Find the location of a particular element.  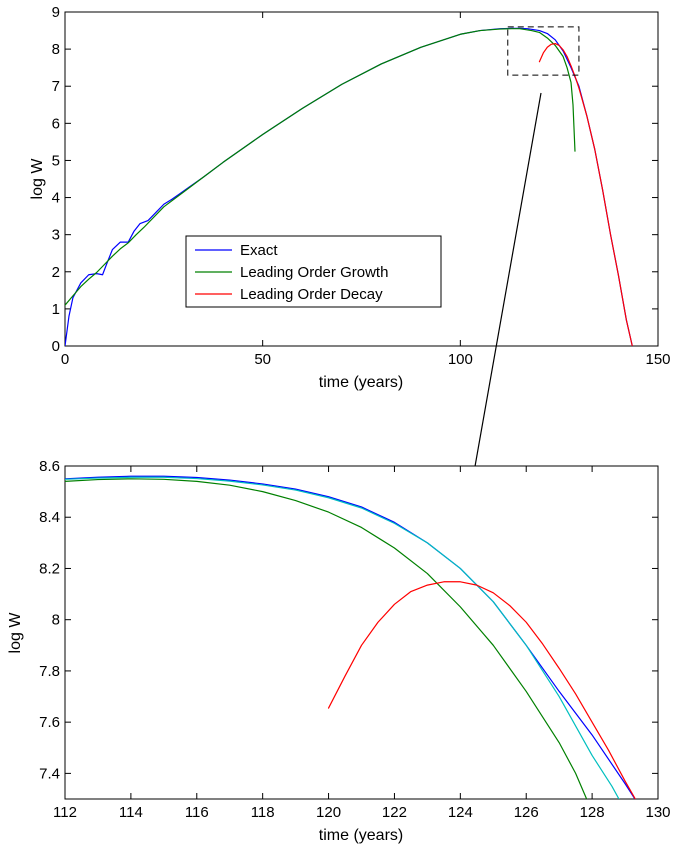

y-tick-label: 1 is located at coordinates (56, 309).